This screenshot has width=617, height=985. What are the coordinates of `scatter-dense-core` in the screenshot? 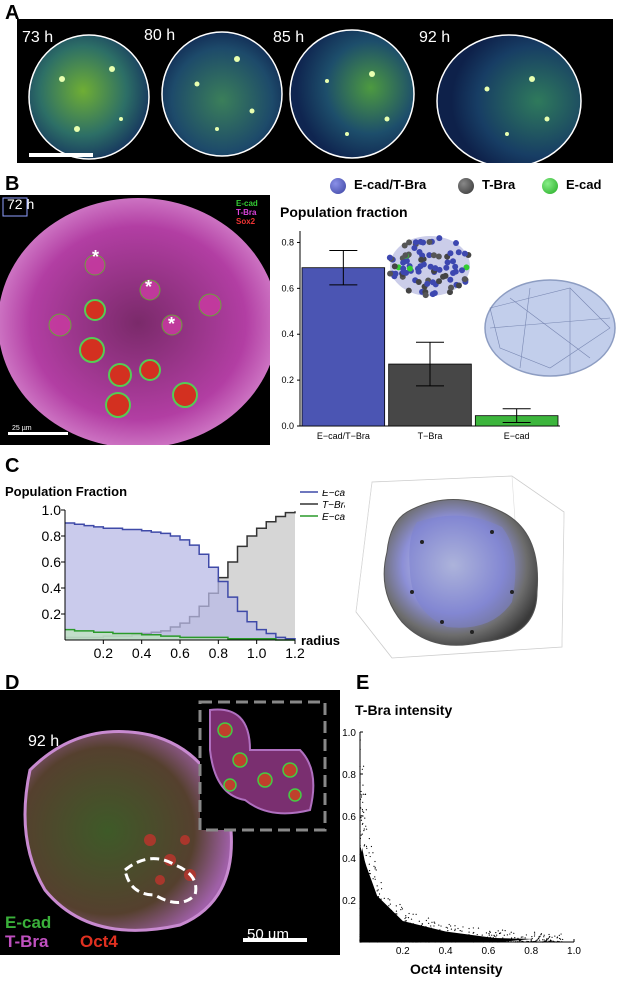 It's located at (430, 893).